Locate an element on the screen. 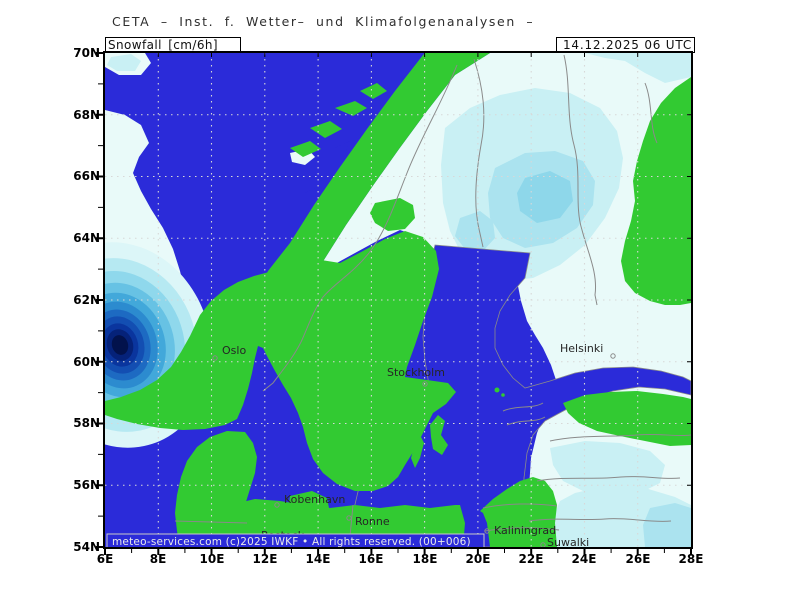 The image size is (800, 600). lat-label-58n: 58N is located at coordinates (86, 423).